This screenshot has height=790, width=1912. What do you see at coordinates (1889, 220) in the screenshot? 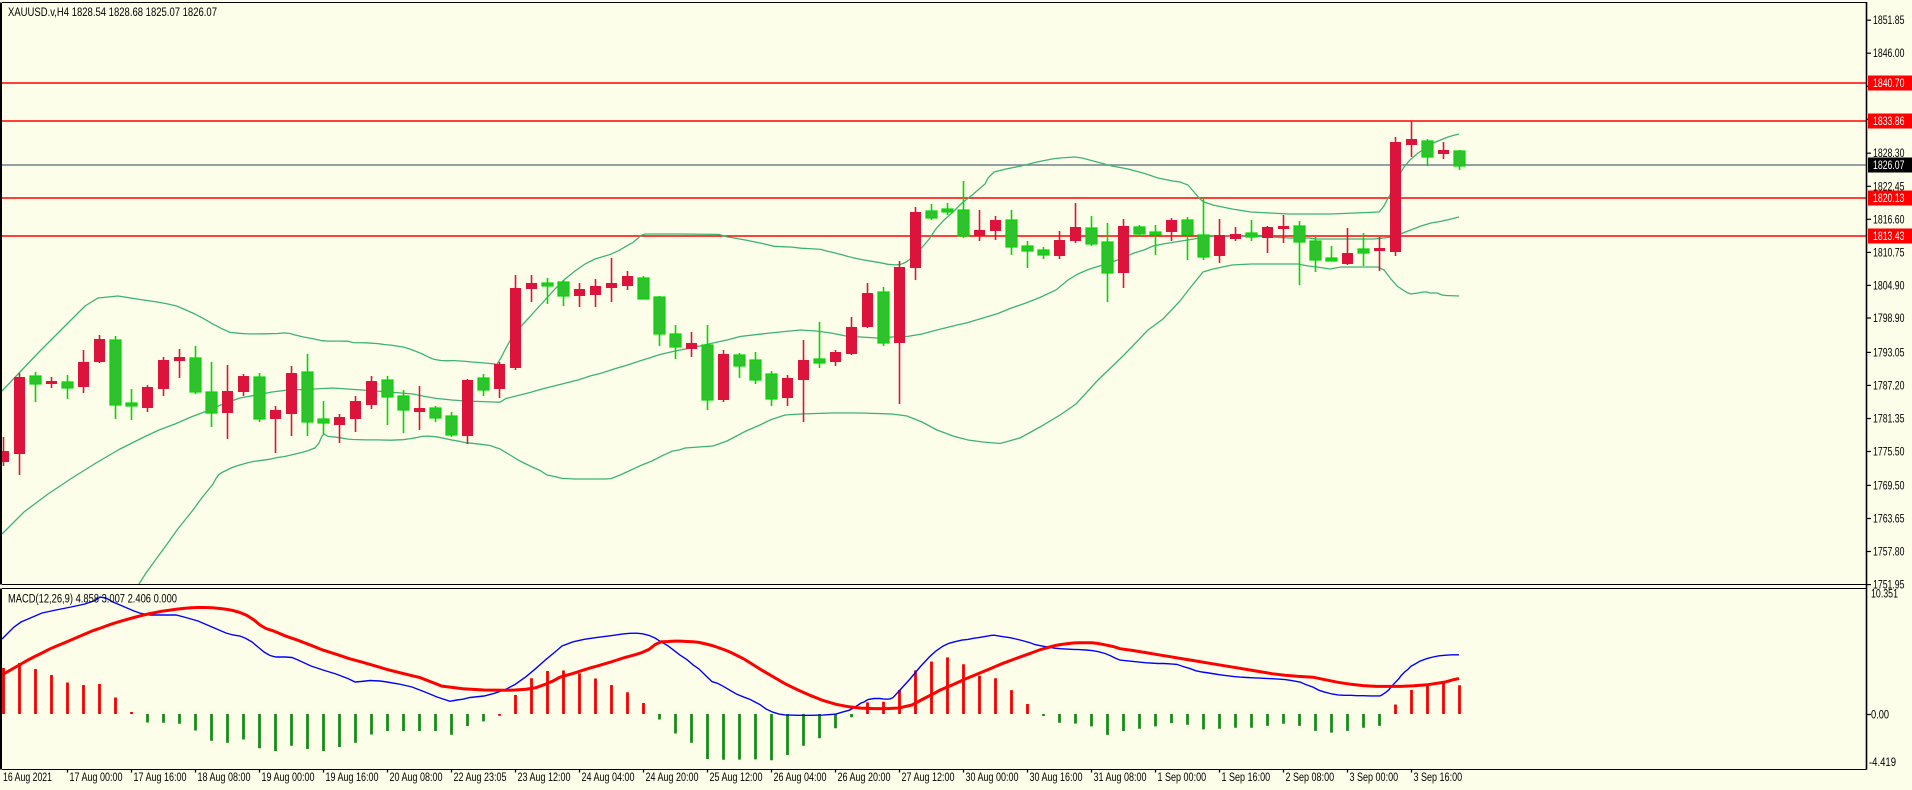
I see `svg-text: 1816.60` at bounding box center [1889, 220].